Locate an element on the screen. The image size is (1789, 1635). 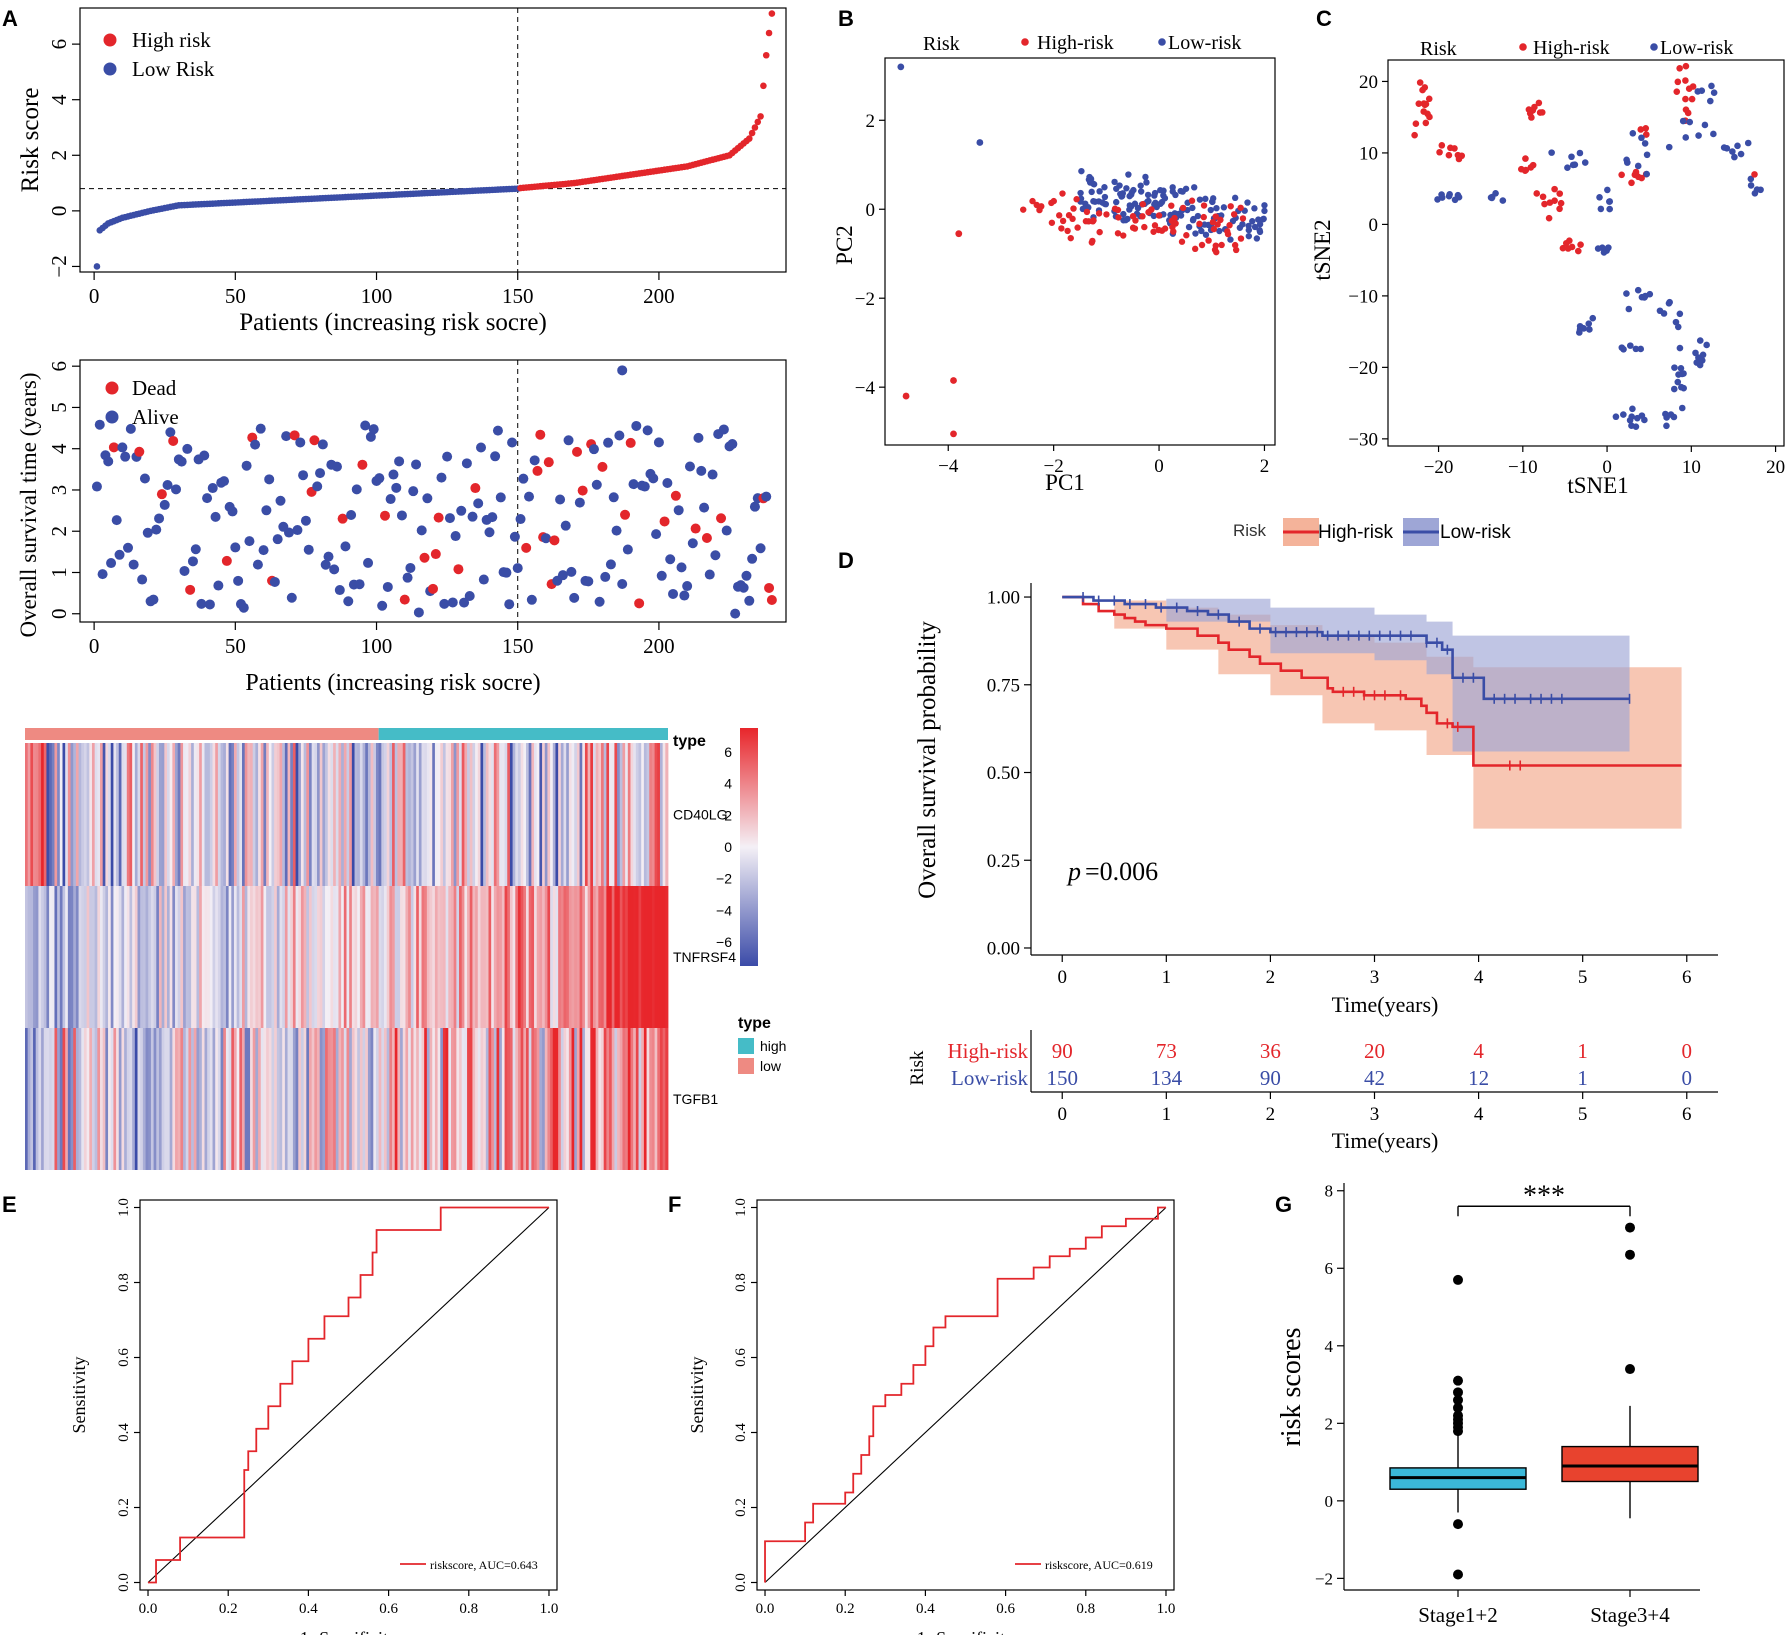
stage-boxplot: −2 0 2 4 6 8 risk scores Stage1+2 Stage3+4 *** is located at coordinates (1488, 1403).